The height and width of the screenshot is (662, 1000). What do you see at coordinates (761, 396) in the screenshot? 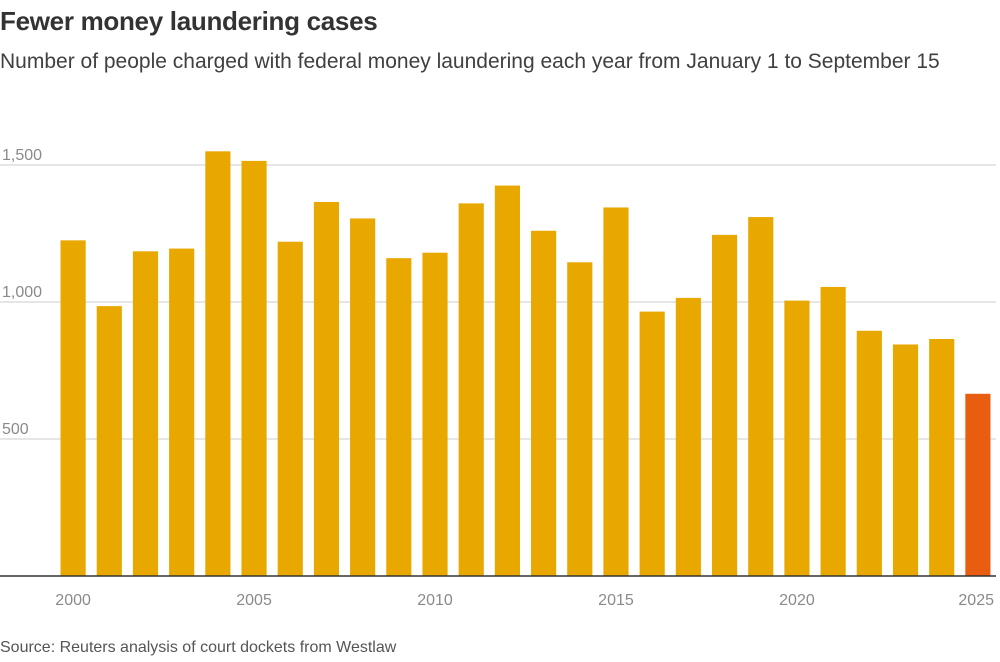
I see `bar-2019` at bounding box center [761, 396].